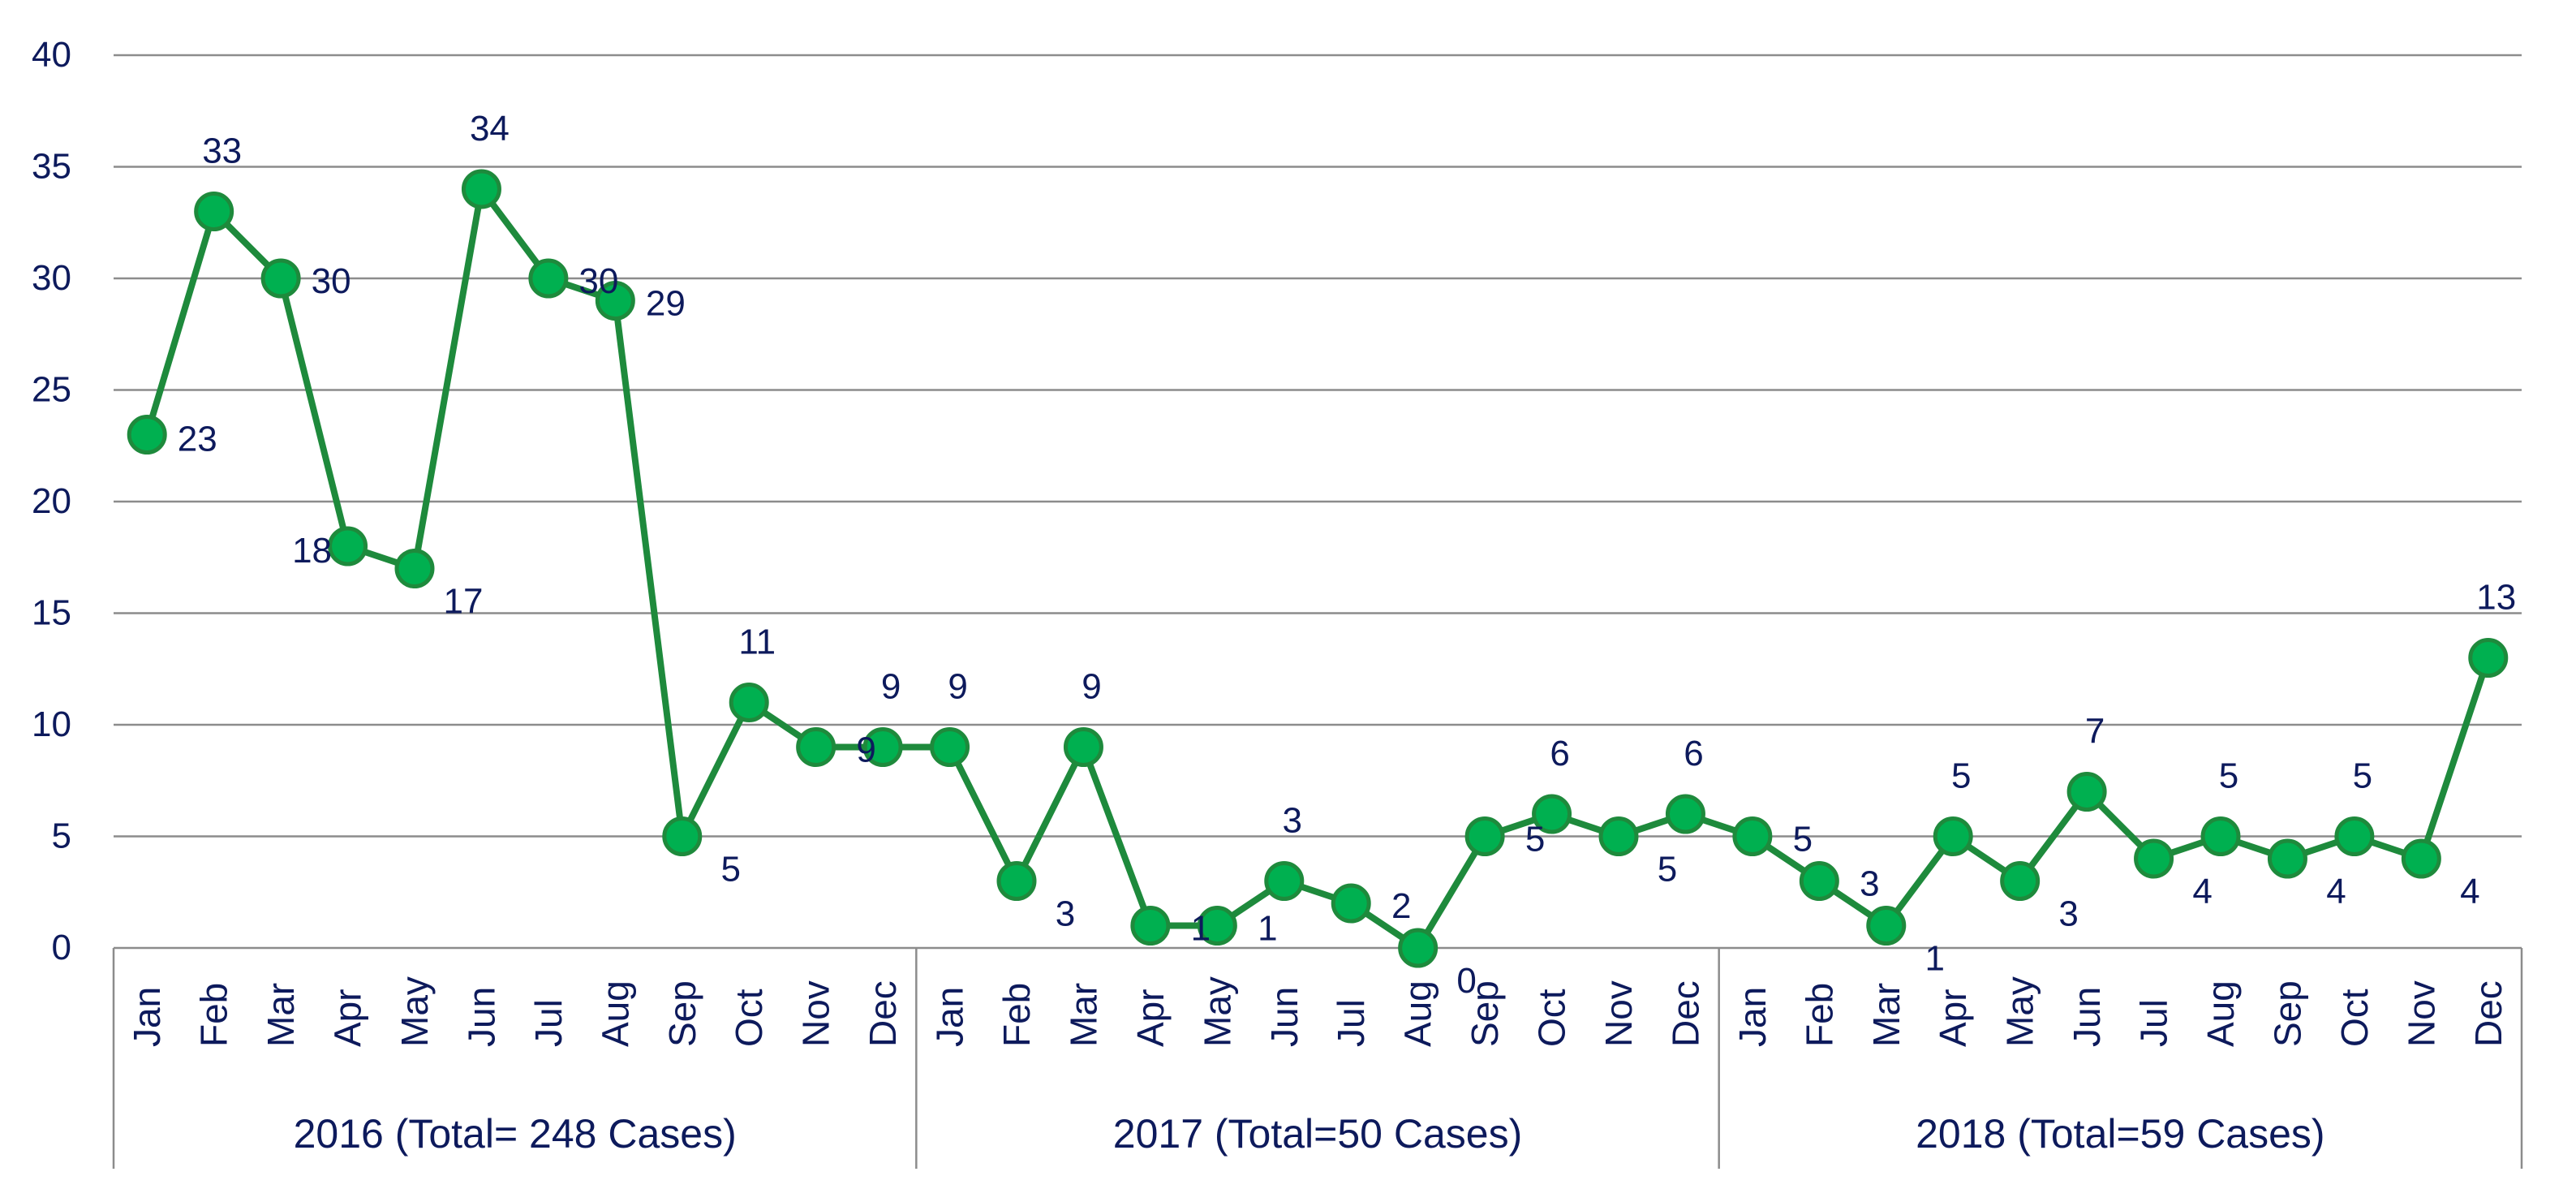 The width and height of the screenshot is (2576, 1189). Describe the element at coordinates (490, 129) in the screenshot. I see `data-label: 34` at that location.